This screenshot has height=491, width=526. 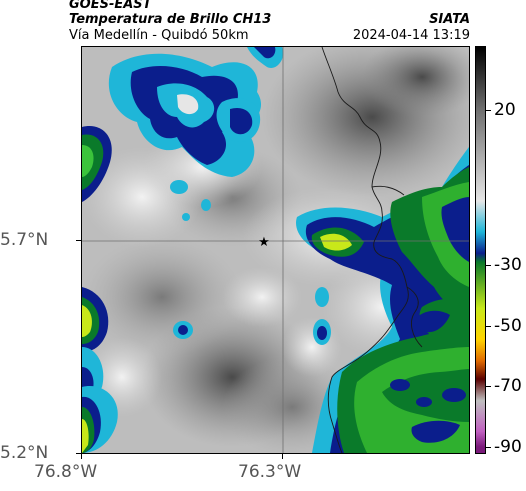 What do you see at coordinates (270, 472) in the screenshot?
I see `lon-label-right: 76.3°W` at bounding box center [270, 472].